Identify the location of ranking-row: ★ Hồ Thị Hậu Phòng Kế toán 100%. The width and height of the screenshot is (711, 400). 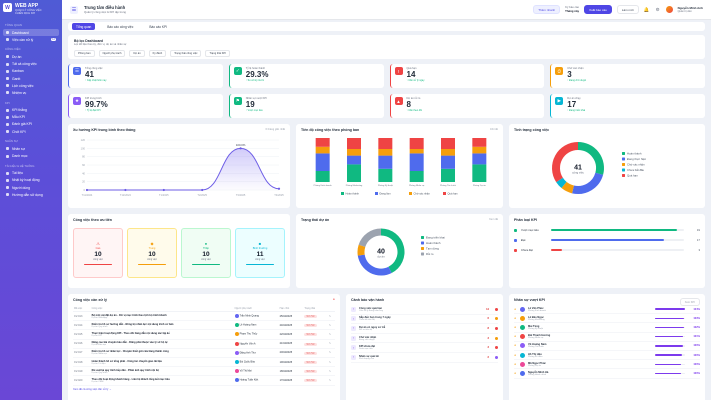
(607, 356).